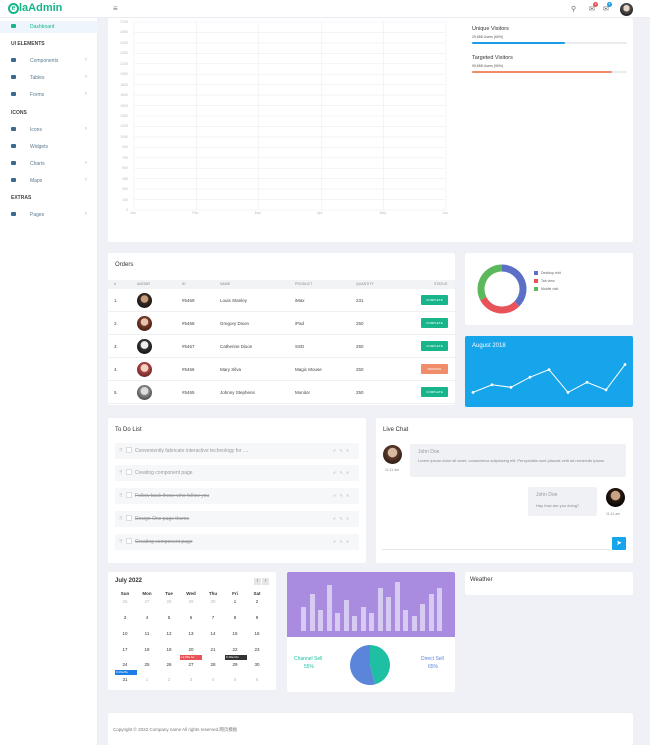 The width and height of the screenshot is (650, 745). What do you see at coordinates (147, 633) in the screenshot?
I see `calendar-day: 11` at bounding box center [147, 633].